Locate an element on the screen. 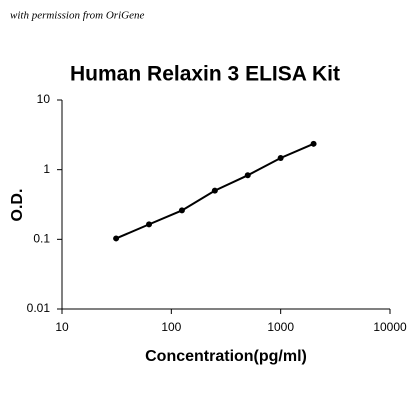 The height and width of the screenshot is (420, 420). y-axis-label: O.D. is located at coordinates (17, 205).